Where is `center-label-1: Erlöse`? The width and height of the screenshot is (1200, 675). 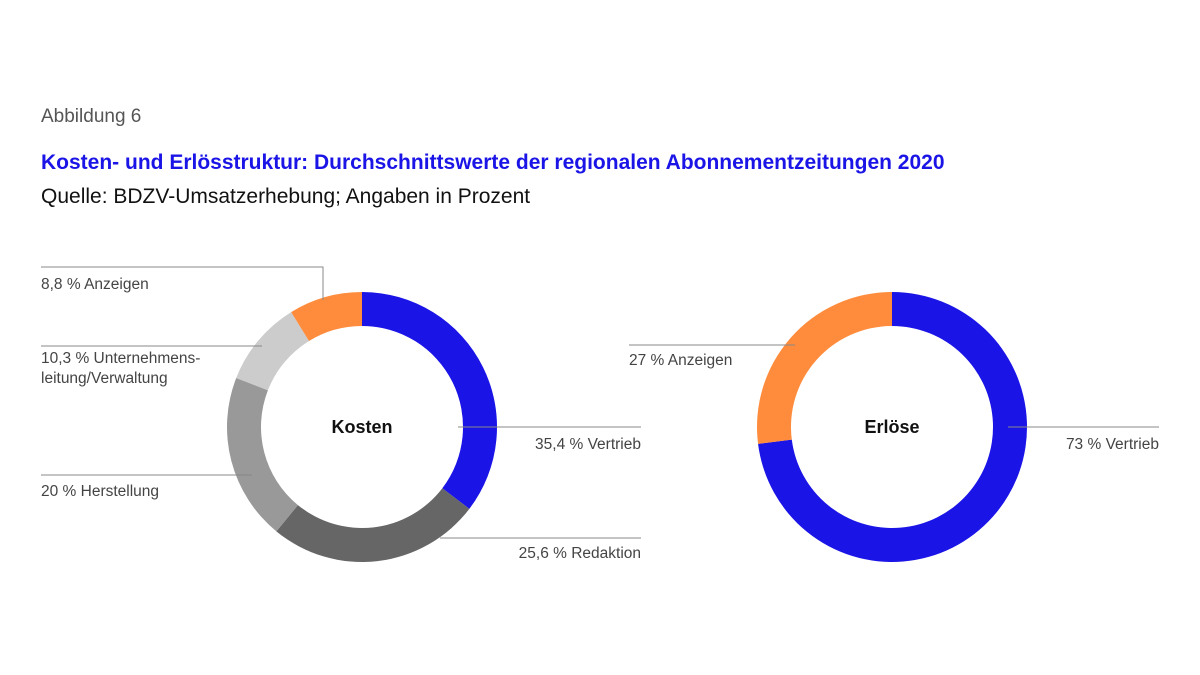
center-label-1: Erlöse is located at coordinates (891, 427).